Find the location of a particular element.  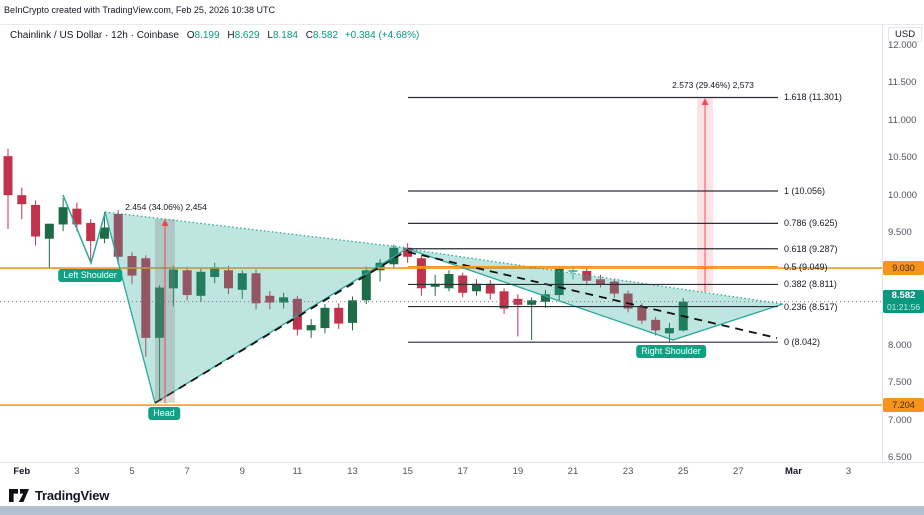

trendline-dashed is located at coordinates (281, 326).